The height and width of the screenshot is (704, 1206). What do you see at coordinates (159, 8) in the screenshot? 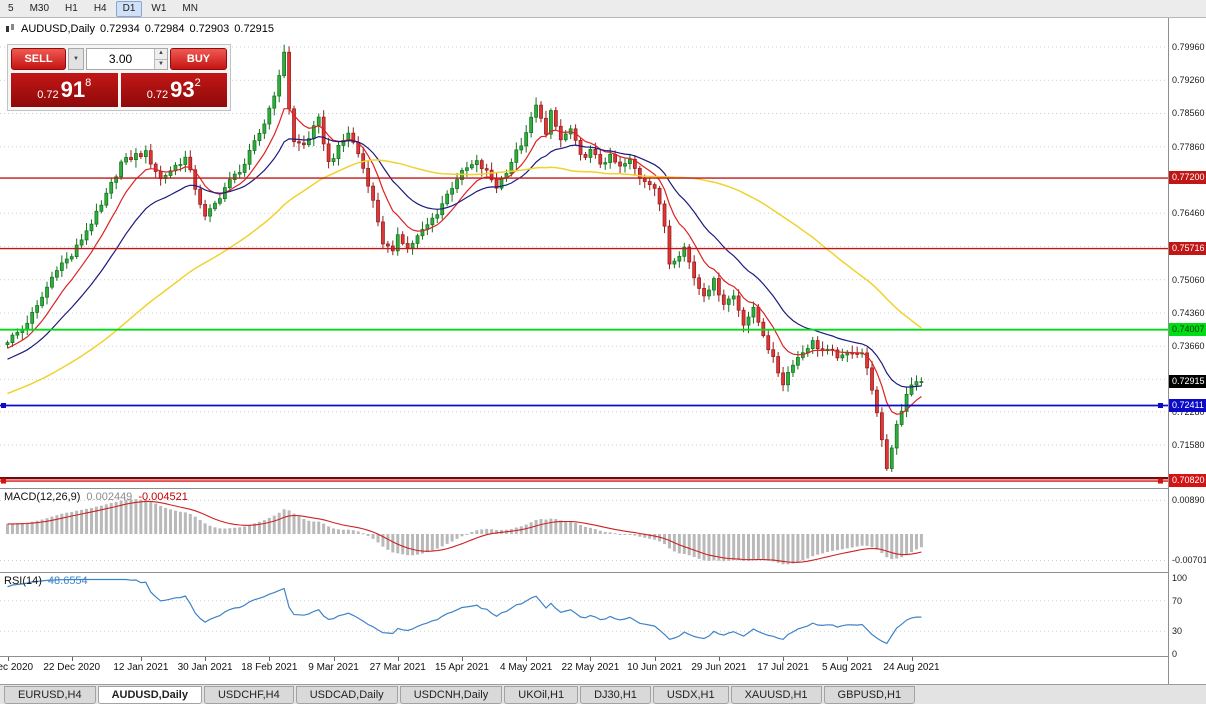
I see `timeframe-button-w1: W1` at bounding box center [159, 8].